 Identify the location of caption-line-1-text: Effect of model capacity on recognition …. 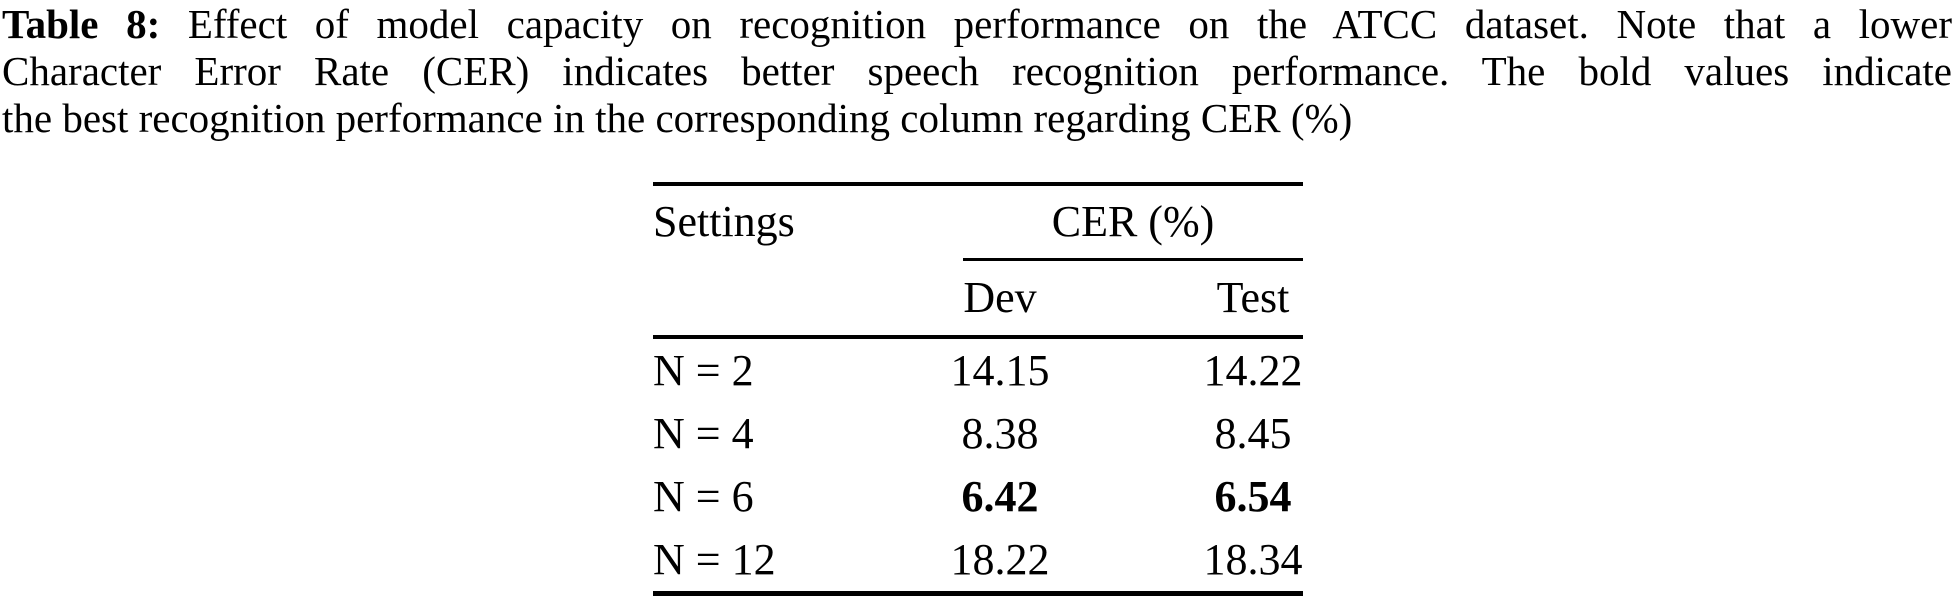
(1069, 24).